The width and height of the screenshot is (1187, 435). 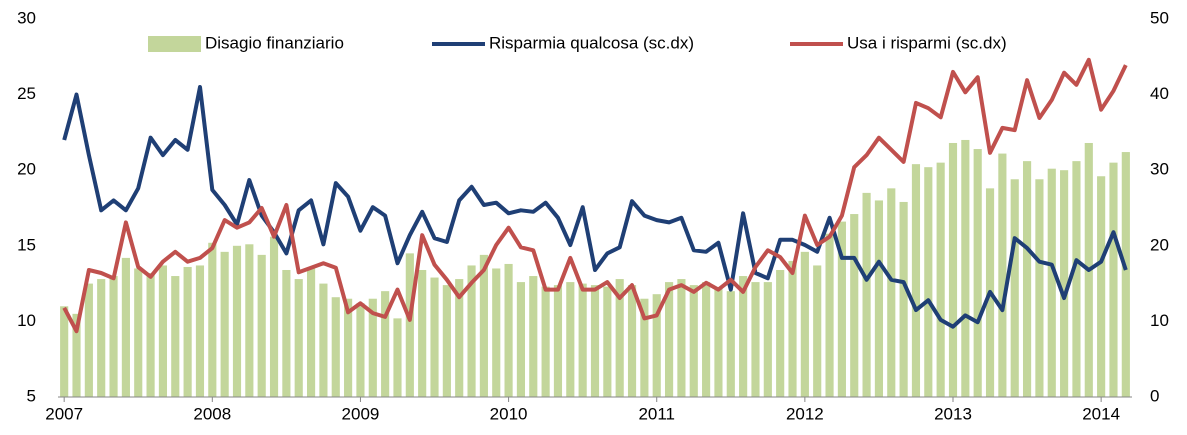 I want to click on legend-label: Disagio finanziario, so click(x=274, y=42).